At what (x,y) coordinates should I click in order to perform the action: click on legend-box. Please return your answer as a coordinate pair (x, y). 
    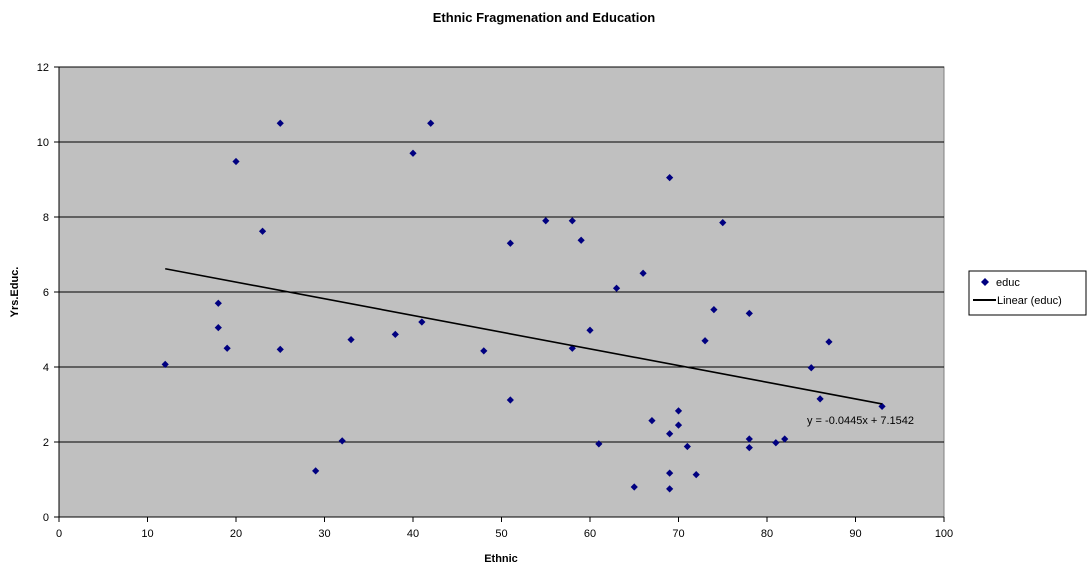
    Looking at the image, I should click on (1027, 293).